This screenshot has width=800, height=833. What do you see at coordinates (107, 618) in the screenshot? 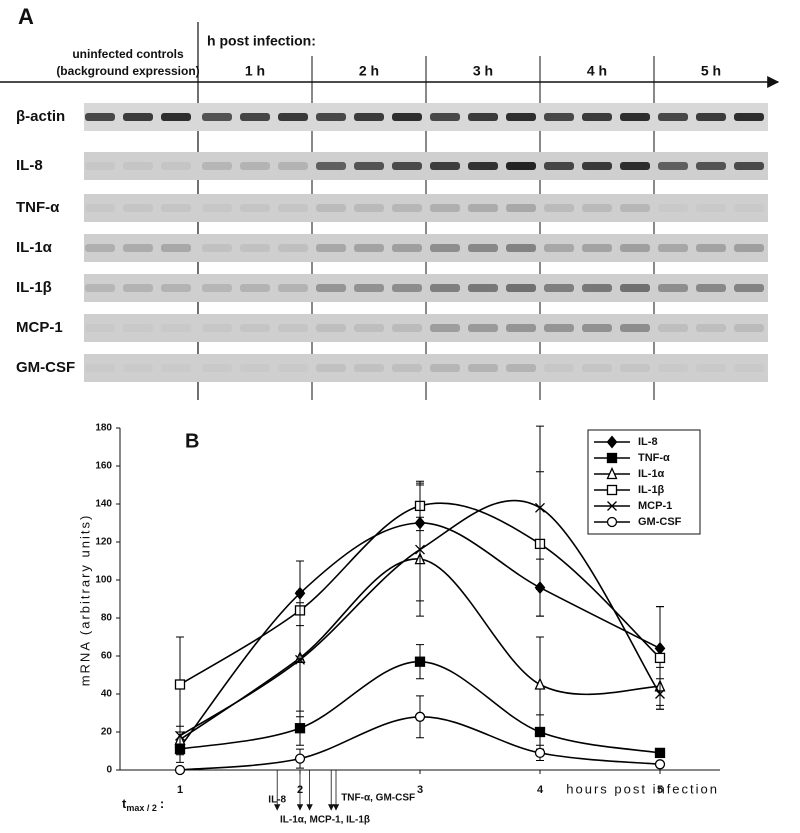
I see `y-tick-label: 80` at bounding box center [107, 618].